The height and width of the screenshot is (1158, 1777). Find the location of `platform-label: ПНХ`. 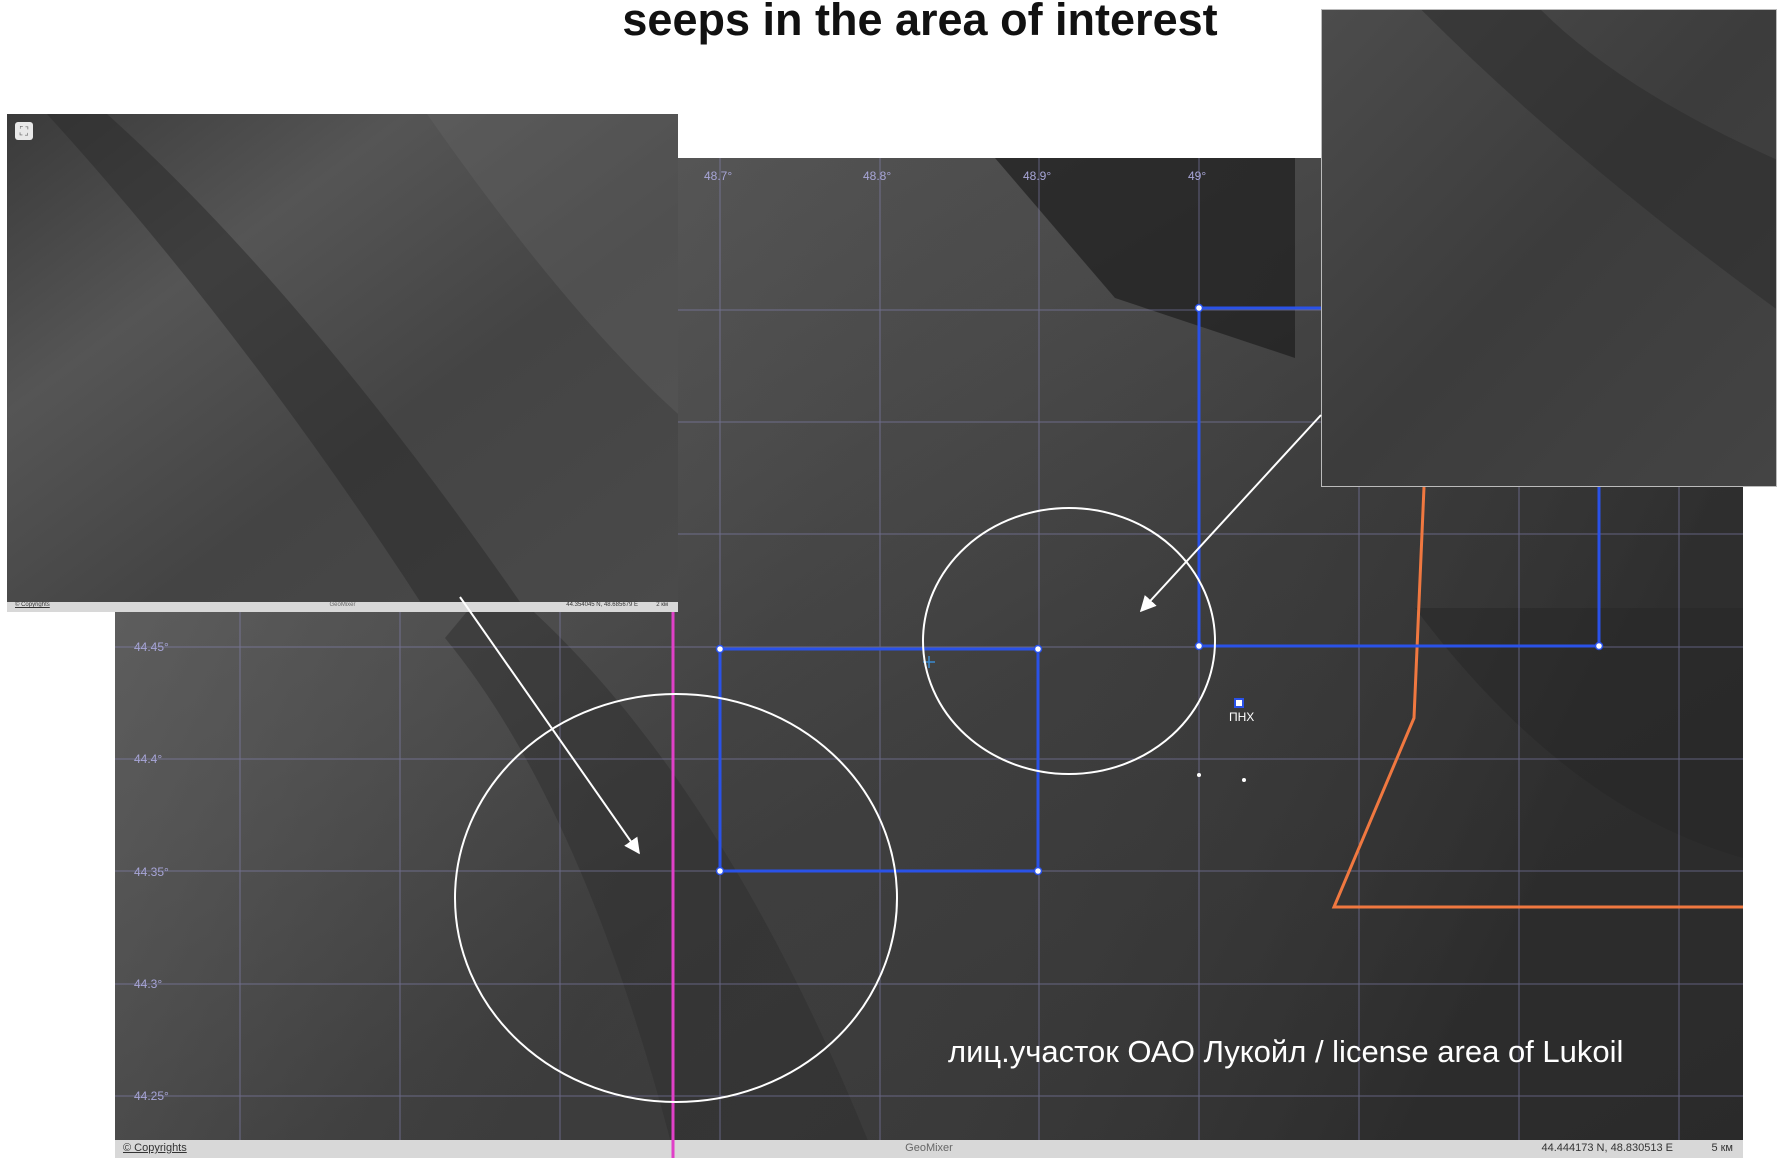

platform-label: ПНХ is located at coordinates (1242, 717).